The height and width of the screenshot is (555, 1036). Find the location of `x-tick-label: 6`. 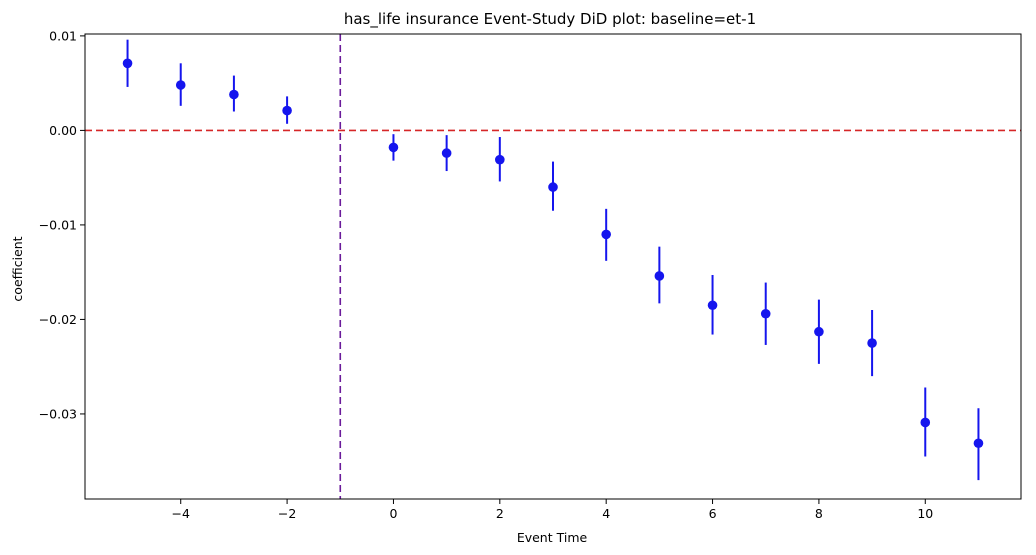

x-tick-label: 6 is located at coordinates (713, 513).